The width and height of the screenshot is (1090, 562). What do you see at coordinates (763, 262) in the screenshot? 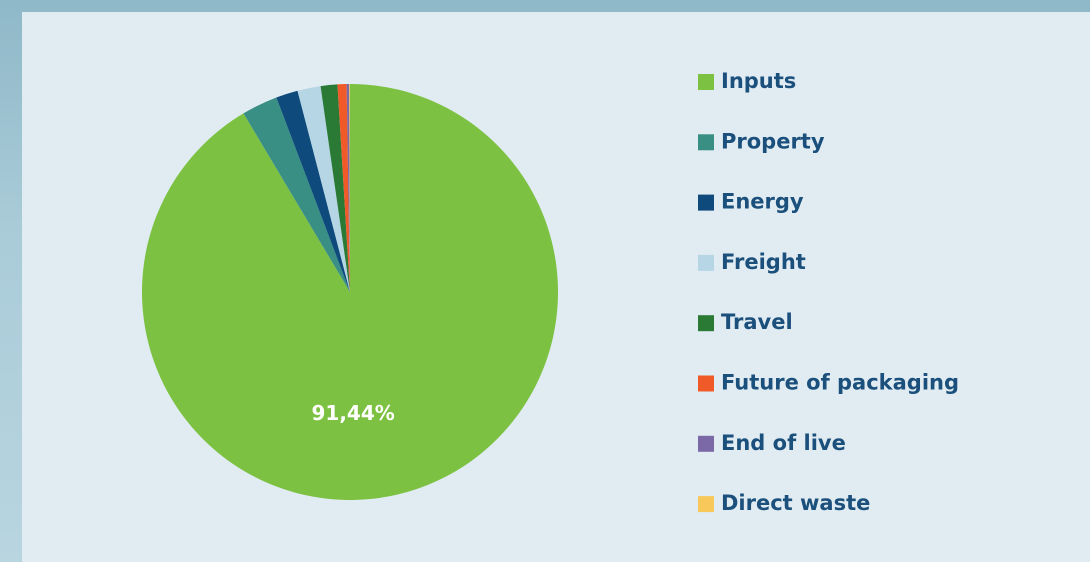
I see `legend-label: Freight` at bounding box center [763, 262].